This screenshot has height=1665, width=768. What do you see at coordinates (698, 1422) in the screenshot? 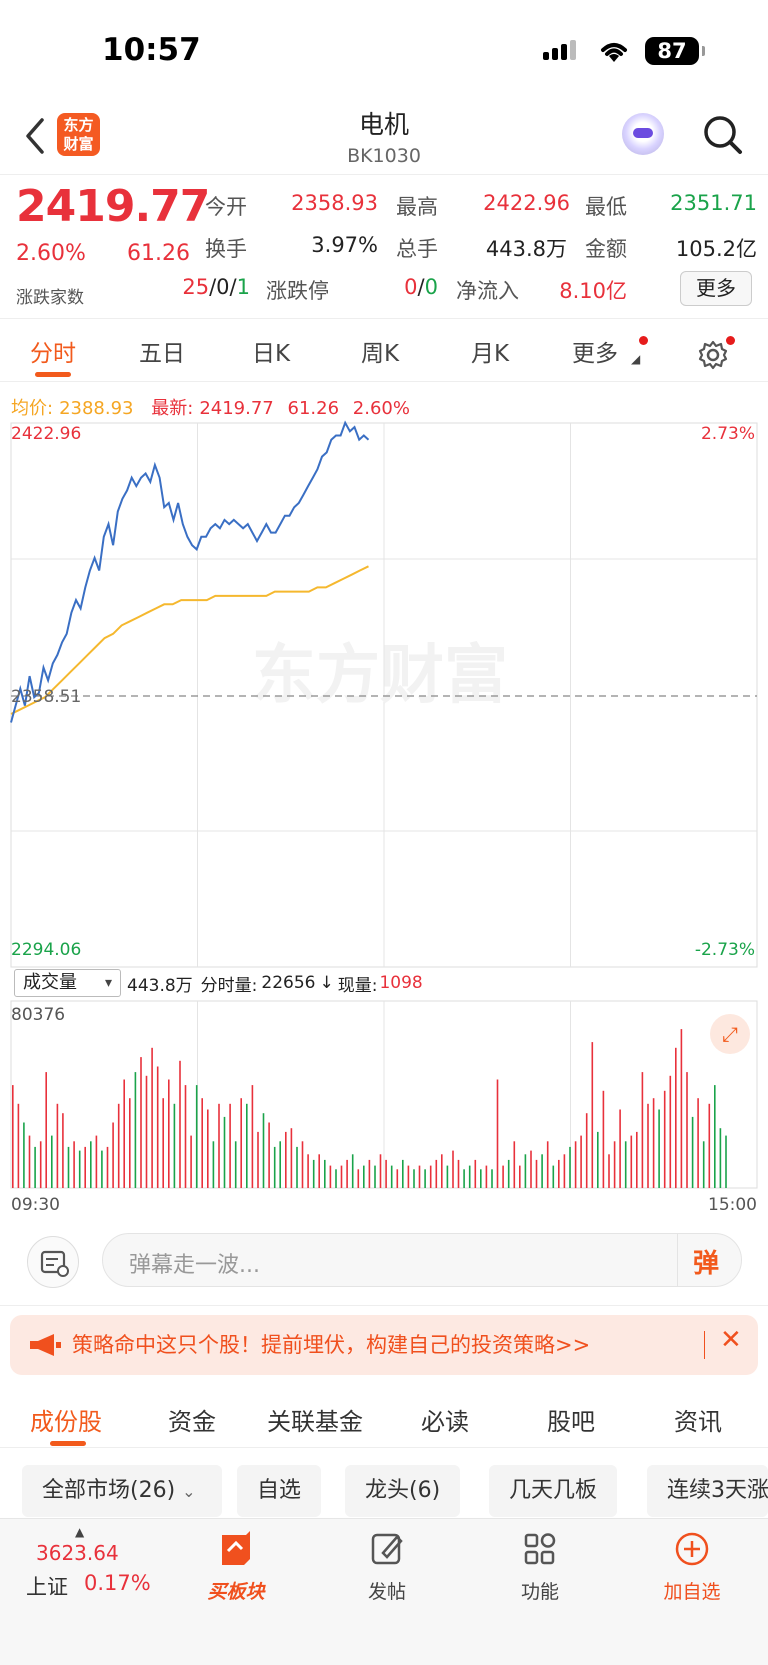
I see `tab-news: 资讯` at bounding box center [698, 1422].